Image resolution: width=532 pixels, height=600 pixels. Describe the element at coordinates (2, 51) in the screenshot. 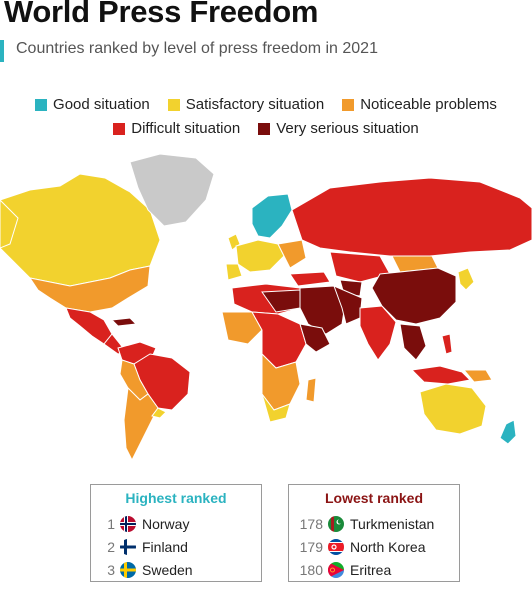

I see `accent-bar` at that location.